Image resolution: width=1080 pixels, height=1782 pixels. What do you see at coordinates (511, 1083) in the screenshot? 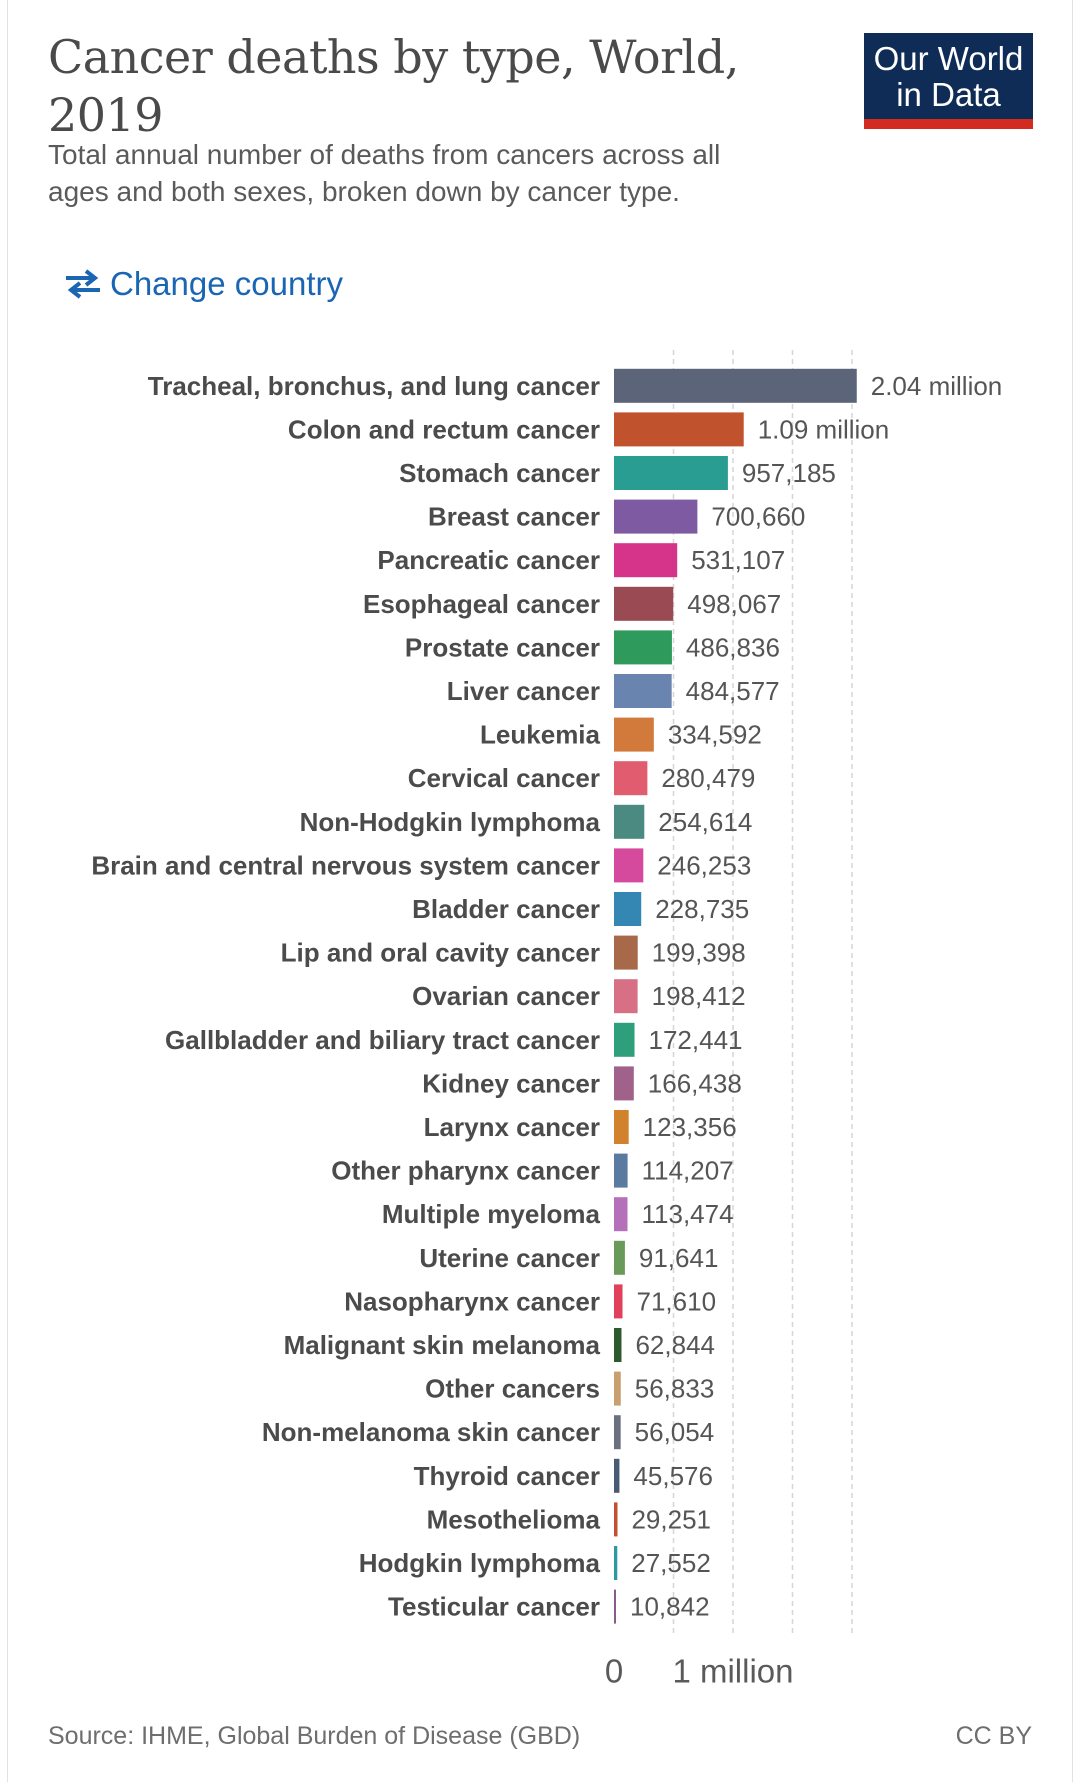
I see `category-label: Kidney cancer` at bounding box center [511, 1083].